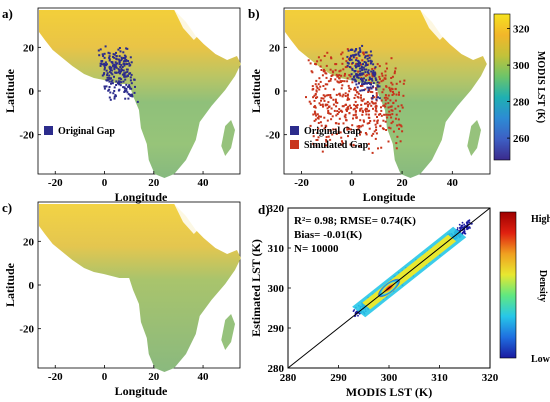 This screenshot has height=402, width=550. What do you see at coordinates (276, 209) in the screenshot?
I see `y-tick-label: 320` at bounding box center [276, 209].